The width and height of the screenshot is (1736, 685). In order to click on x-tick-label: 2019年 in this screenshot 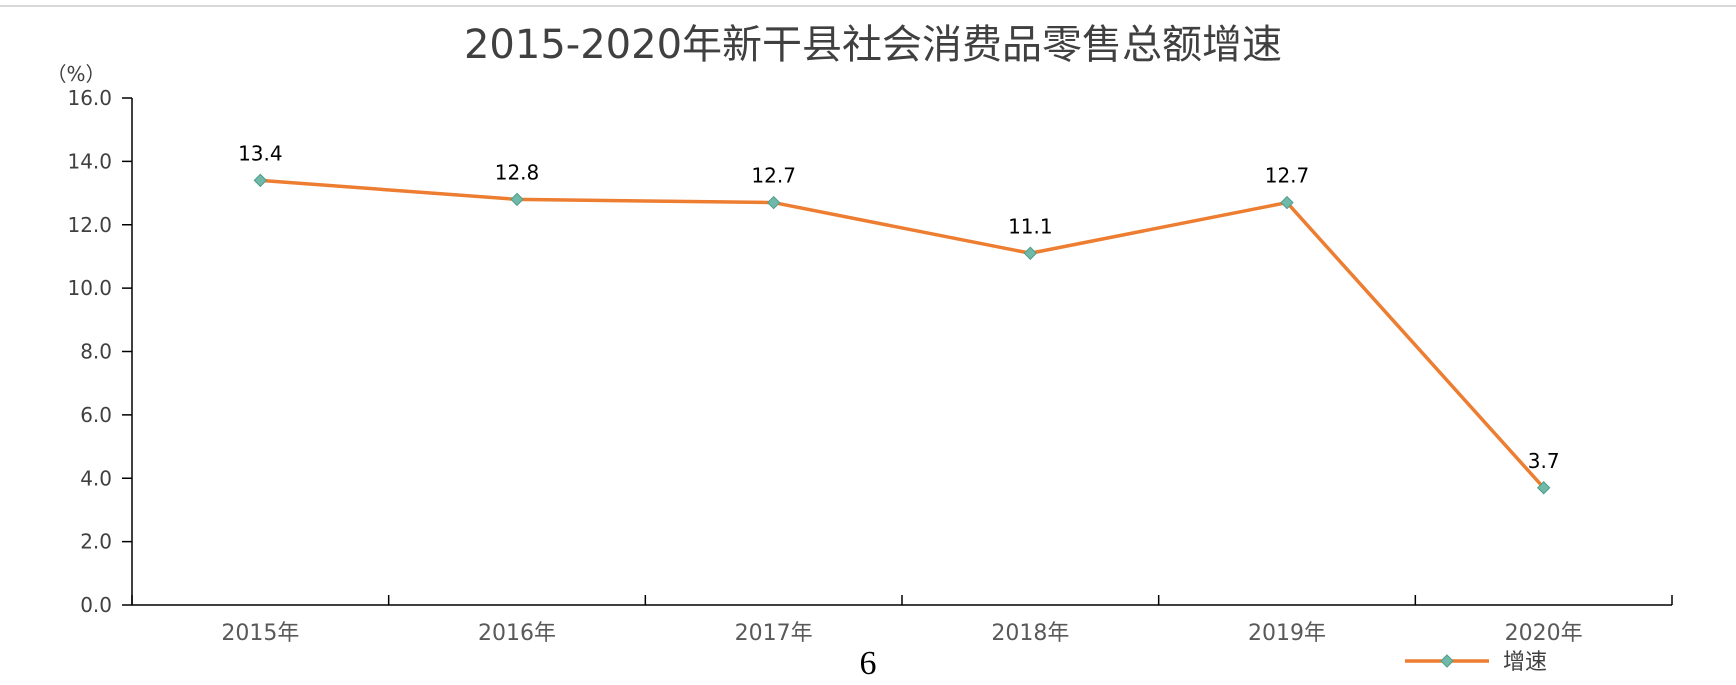, I will do `click(1287, 633)`.